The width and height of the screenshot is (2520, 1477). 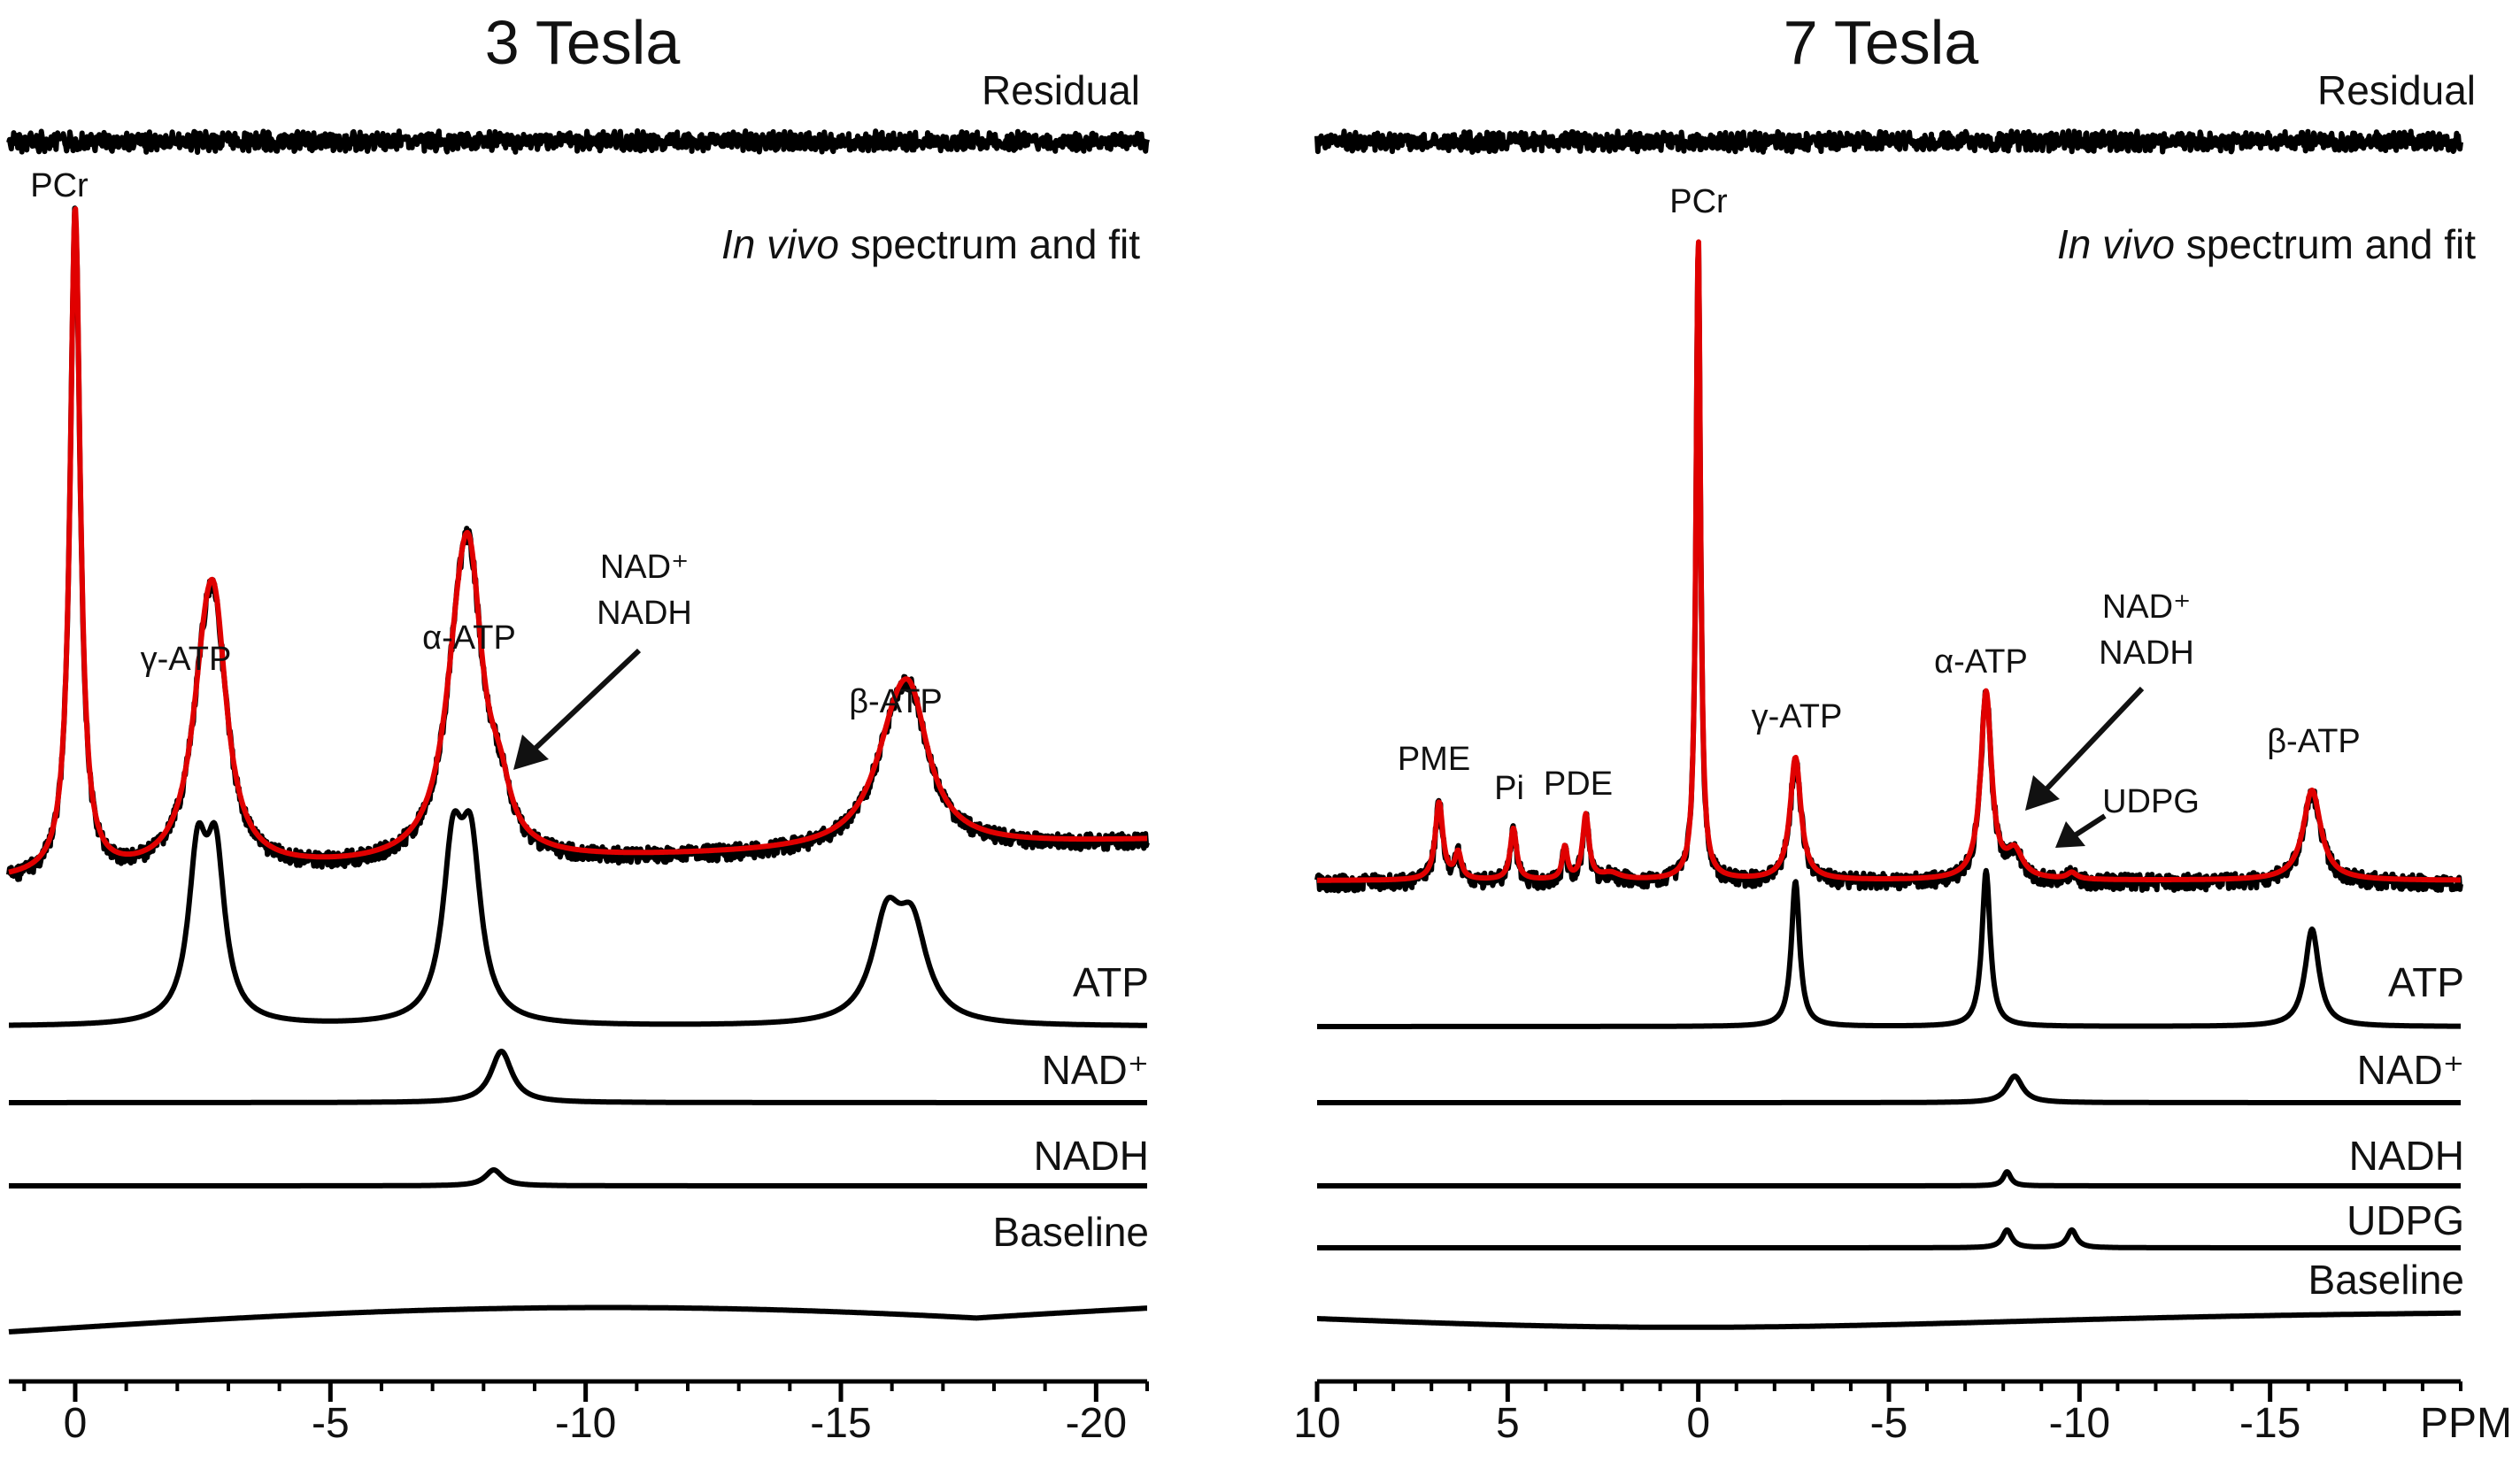 I want to click on component-nad-plus-3t, so click(x=578, y=1077).